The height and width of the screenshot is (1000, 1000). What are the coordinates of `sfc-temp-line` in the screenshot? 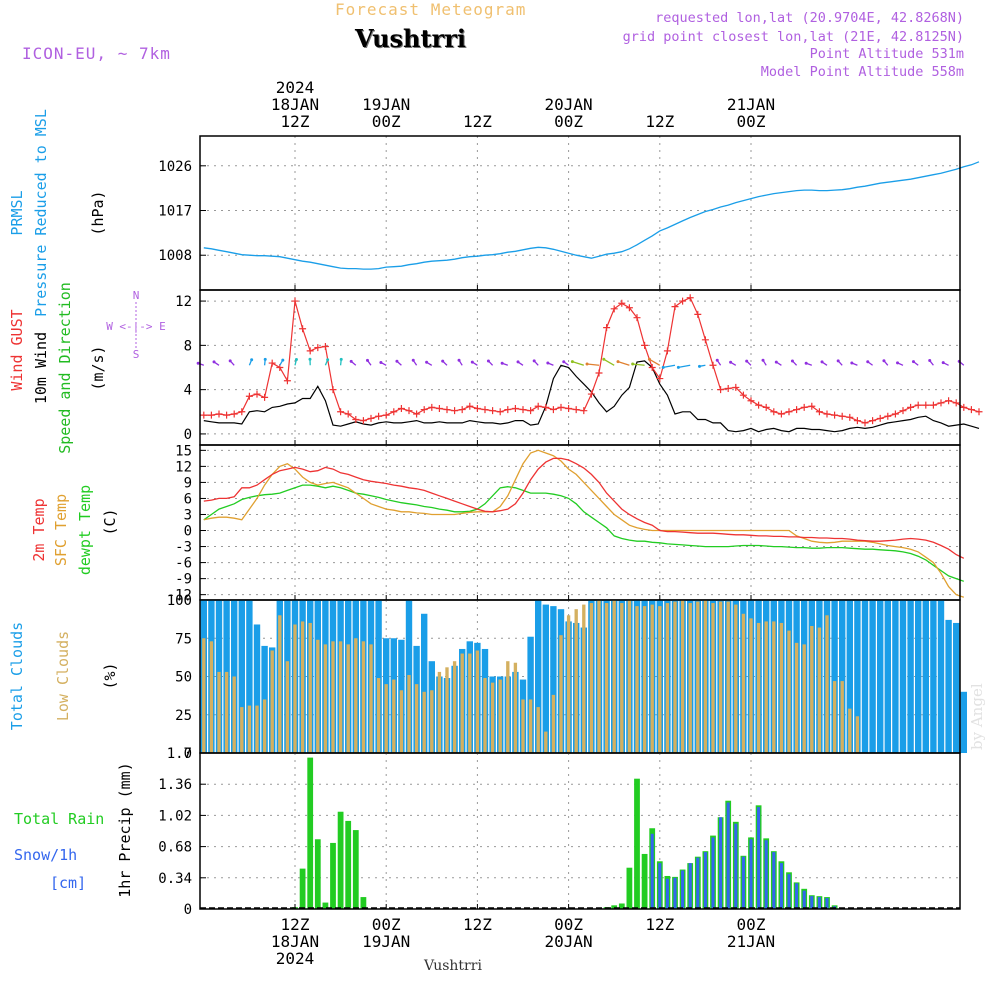 It's located at (584, 523).